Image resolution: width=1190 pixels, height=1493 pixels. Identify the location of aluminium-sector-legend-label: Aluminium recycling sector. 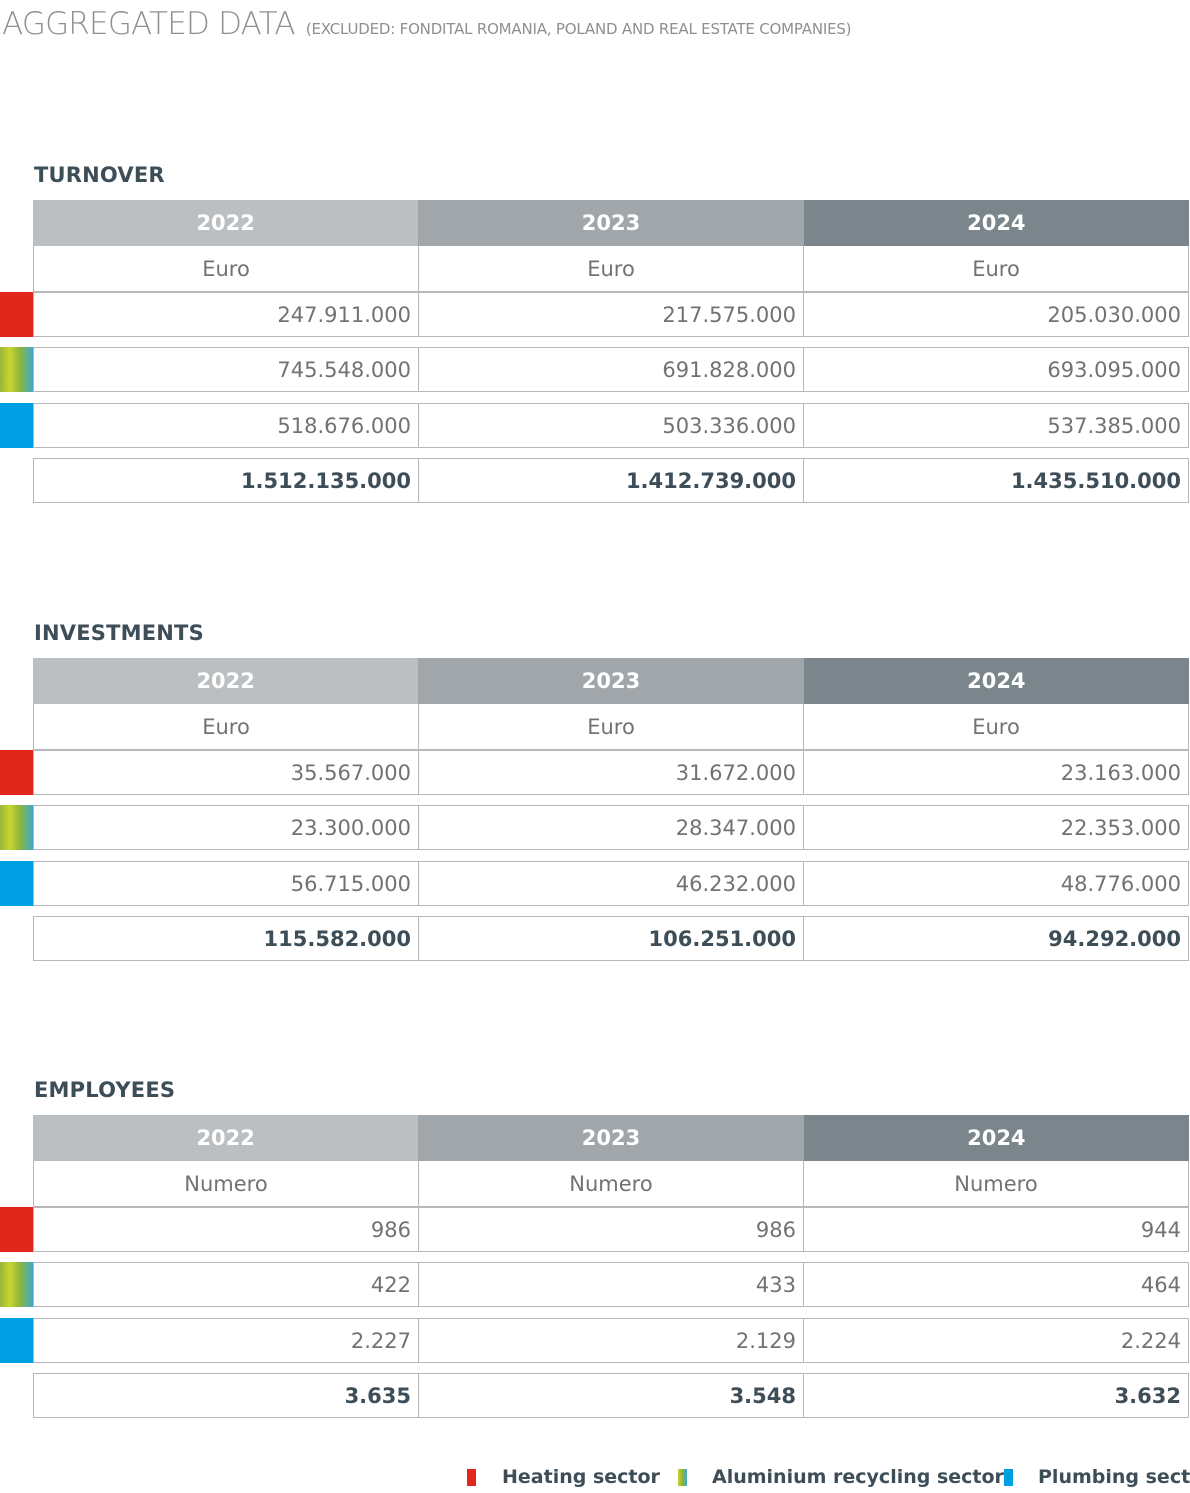
(858, 1477).